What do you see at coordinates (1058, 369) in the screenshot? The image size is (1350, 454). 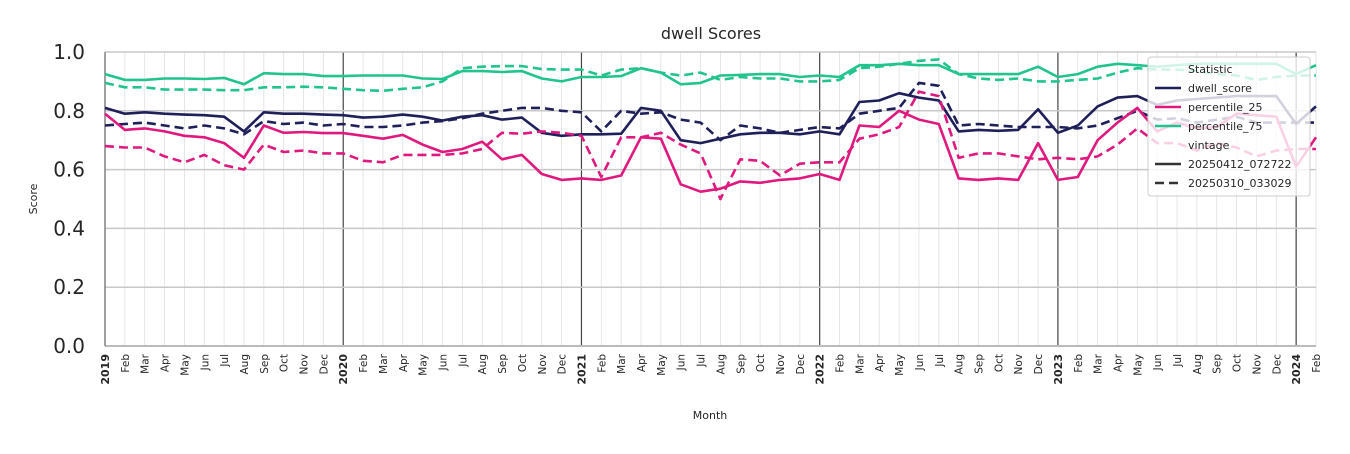 I see `x-tick-label: 2023` at bounding box center [1058, 369].